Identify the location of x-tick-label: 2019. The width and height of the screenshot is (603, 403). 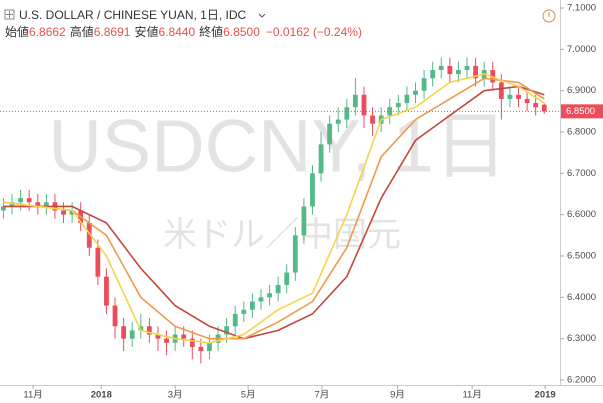
(545, 395).